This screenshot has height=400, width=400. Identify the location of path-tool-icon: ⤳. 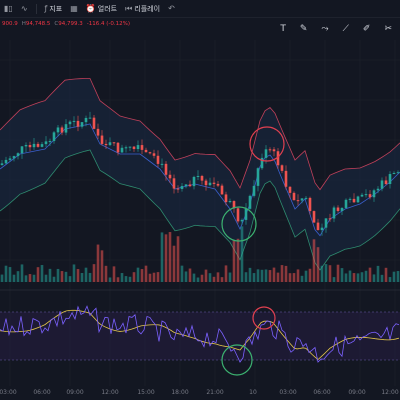
(325, 29).